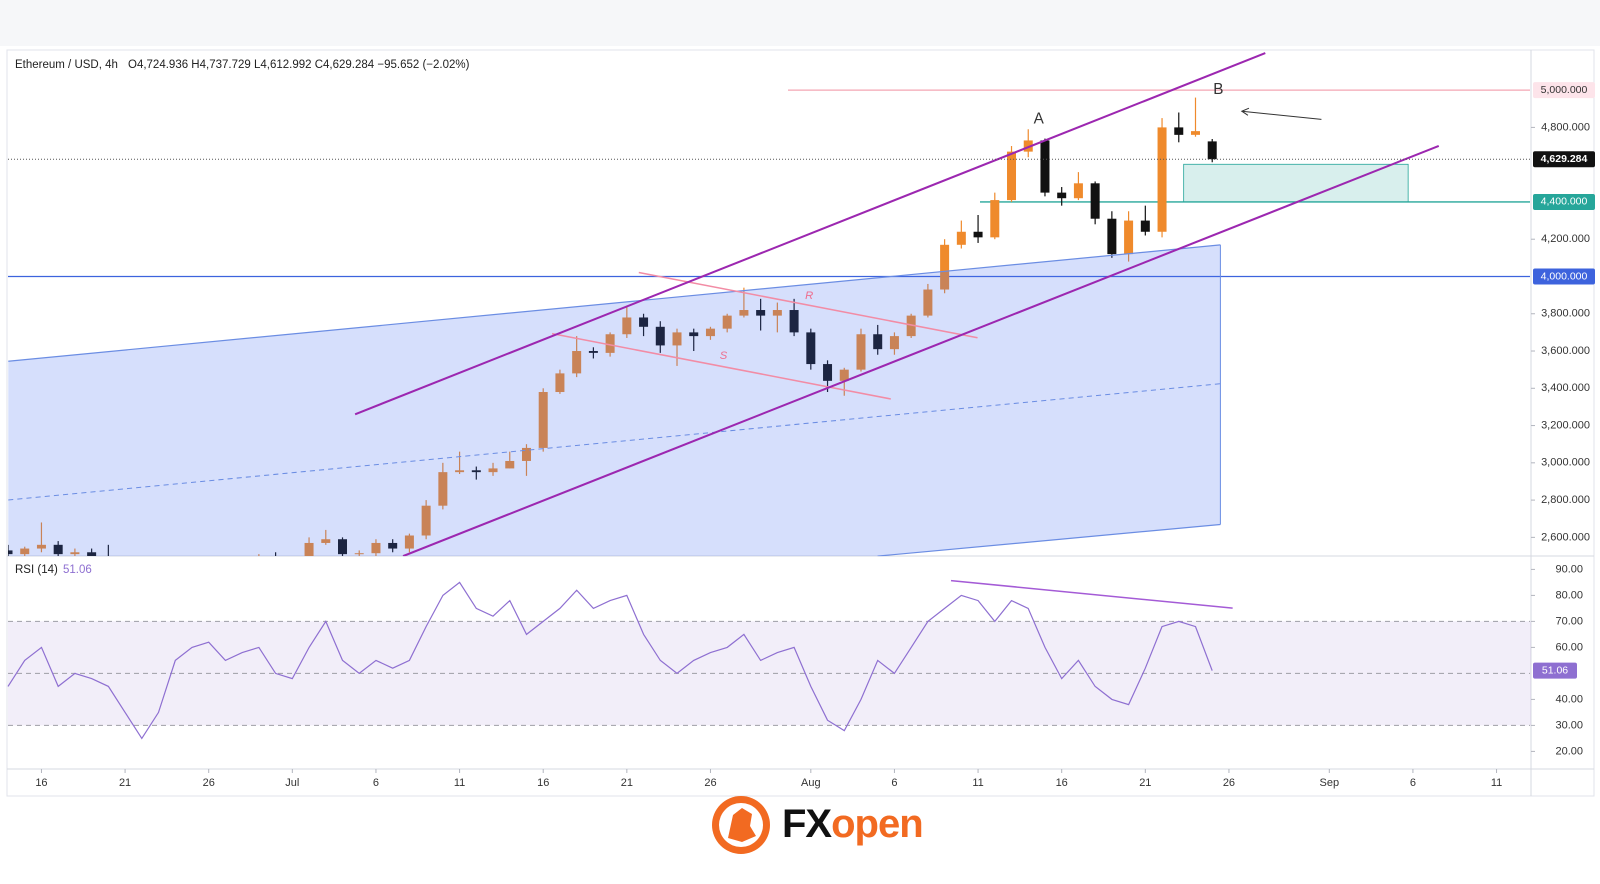  What do you see at coordinates (1296, 183) in the screenshot?
I see `target-zone` at bounding box center [1296, 183].